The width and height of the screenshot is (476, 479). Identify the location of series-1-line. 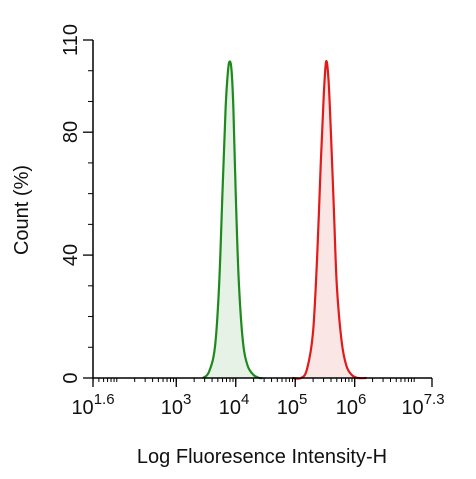
(232, 220).